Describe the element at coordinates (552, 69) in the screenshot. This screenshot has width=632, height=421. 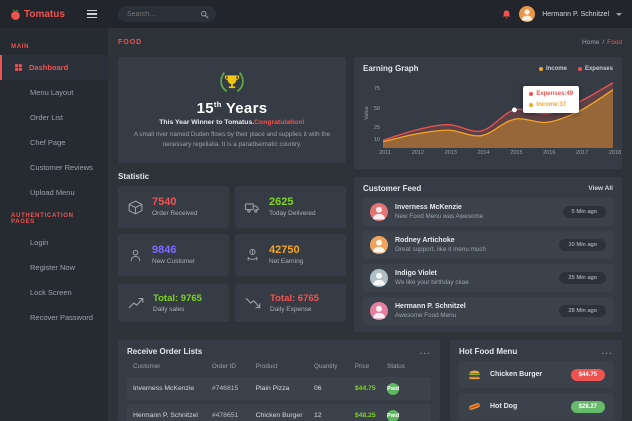
I see `legend-item-income: Income` at that location.